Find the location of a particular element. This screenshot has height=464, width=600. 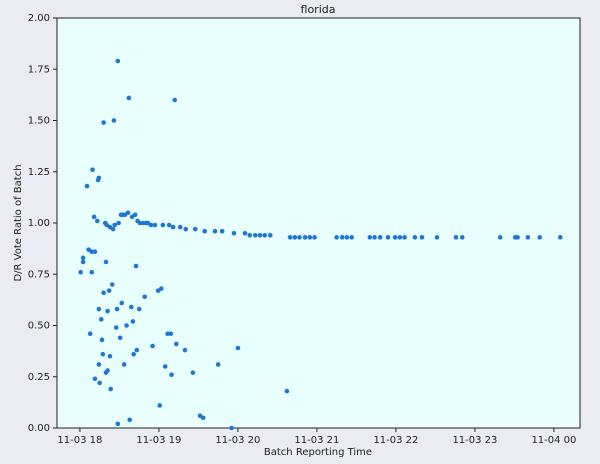

y-tick-label: 1.50 is located at coordinates (39, 121).